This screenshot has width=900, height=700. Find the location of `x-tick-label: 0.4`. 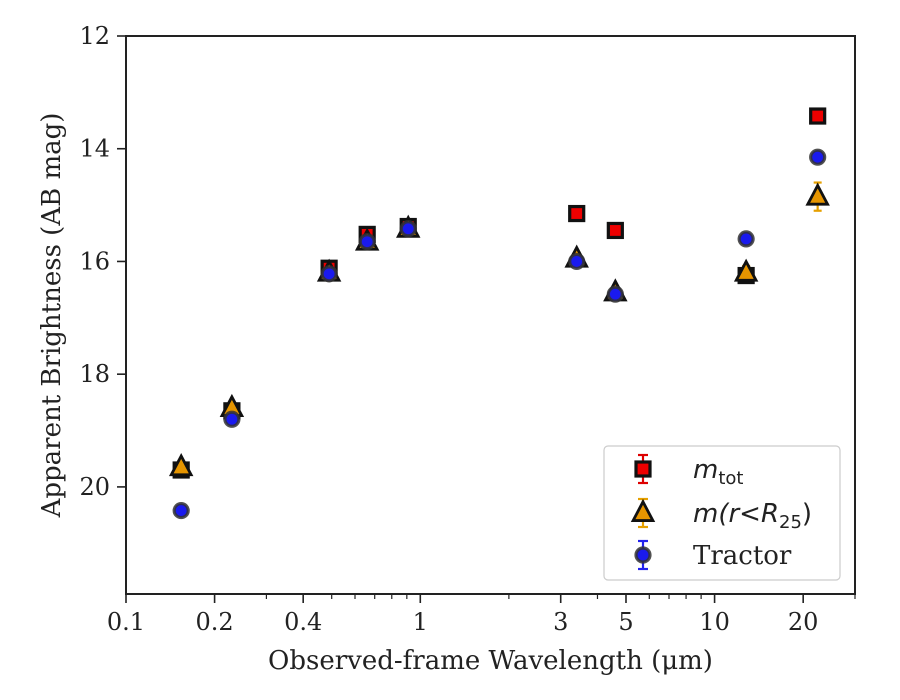

x-tick-label: 0.4 is located at coordinates (303, 622).